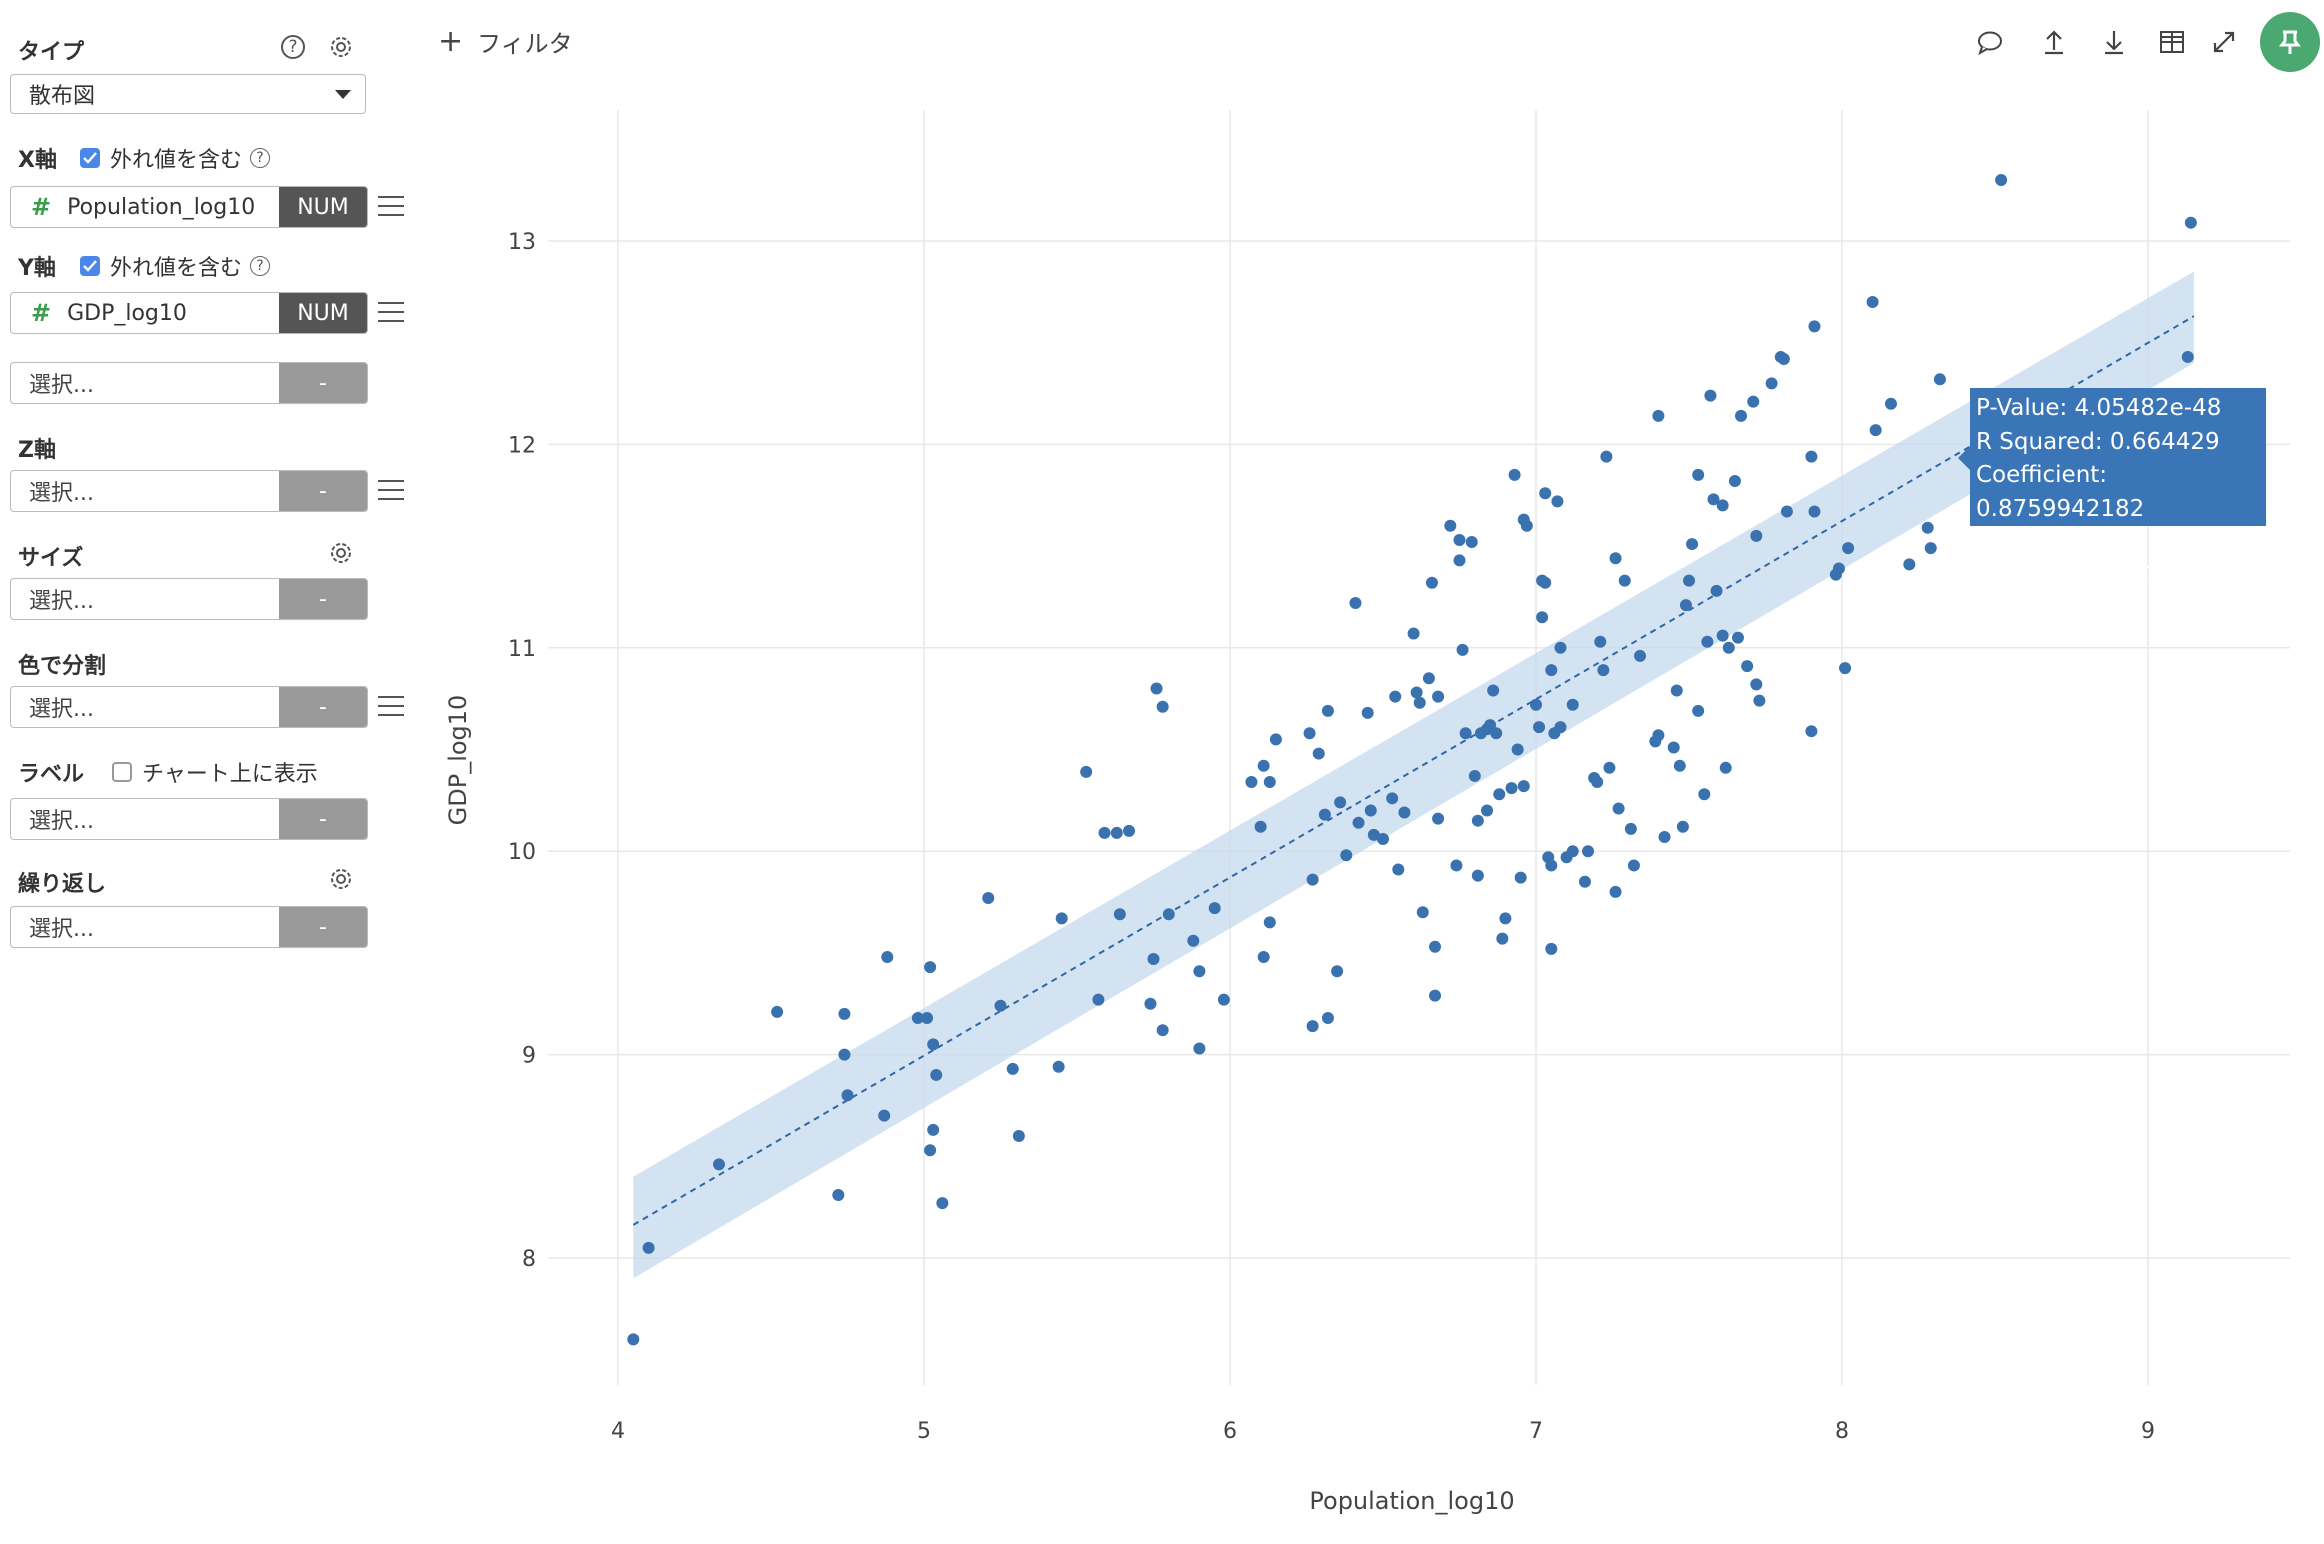 This screenshot has height=1544, width=2324. Describe the element at coordinates (189, 207) in the screenshot. I see `x-axis-field: # Population_log10 NUM` at that location.